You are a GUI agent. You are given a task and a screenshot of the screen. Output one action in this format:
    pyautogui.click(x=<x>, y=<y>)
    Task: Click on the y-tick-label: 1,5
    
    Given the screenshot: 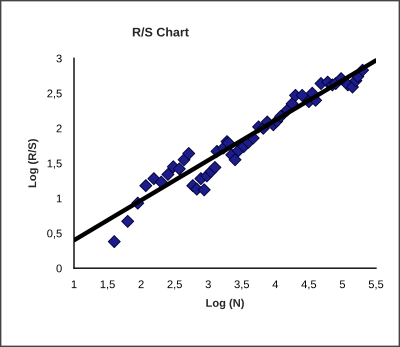 What is the action you would take?
    pyautogui.click(x=55, y=164)
    